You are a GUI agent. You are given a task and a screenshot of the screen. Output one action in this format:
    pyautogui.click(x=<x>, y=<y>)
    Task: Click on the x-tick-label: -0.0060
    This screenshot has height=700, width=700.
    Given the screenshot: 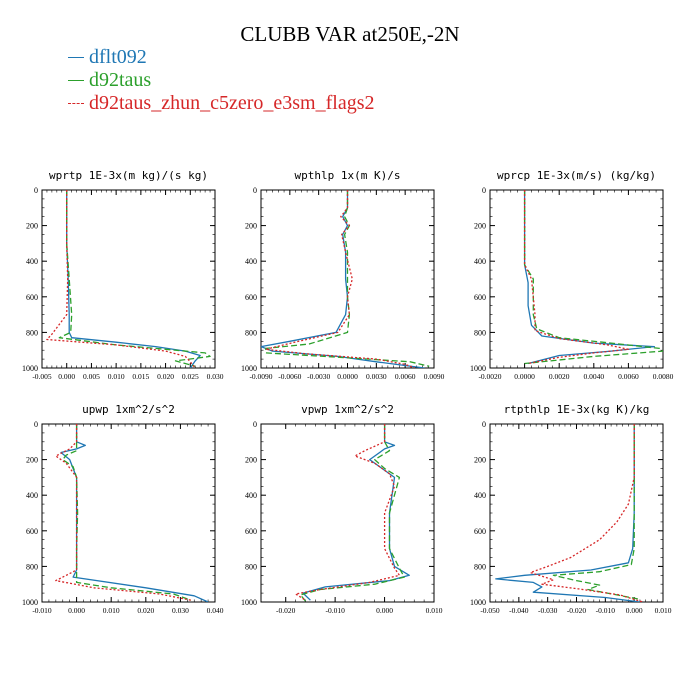 What is the action you would take?
    pyautogui.click(x=289, y=376)
    